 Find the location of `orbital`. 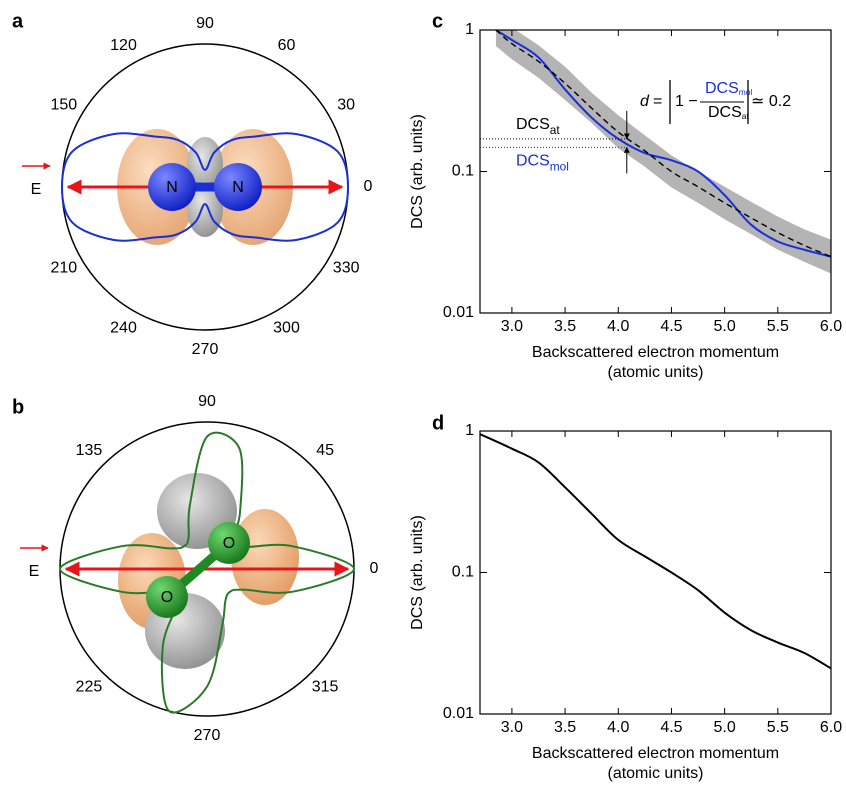

orbital is located at coordinates (208, 571).